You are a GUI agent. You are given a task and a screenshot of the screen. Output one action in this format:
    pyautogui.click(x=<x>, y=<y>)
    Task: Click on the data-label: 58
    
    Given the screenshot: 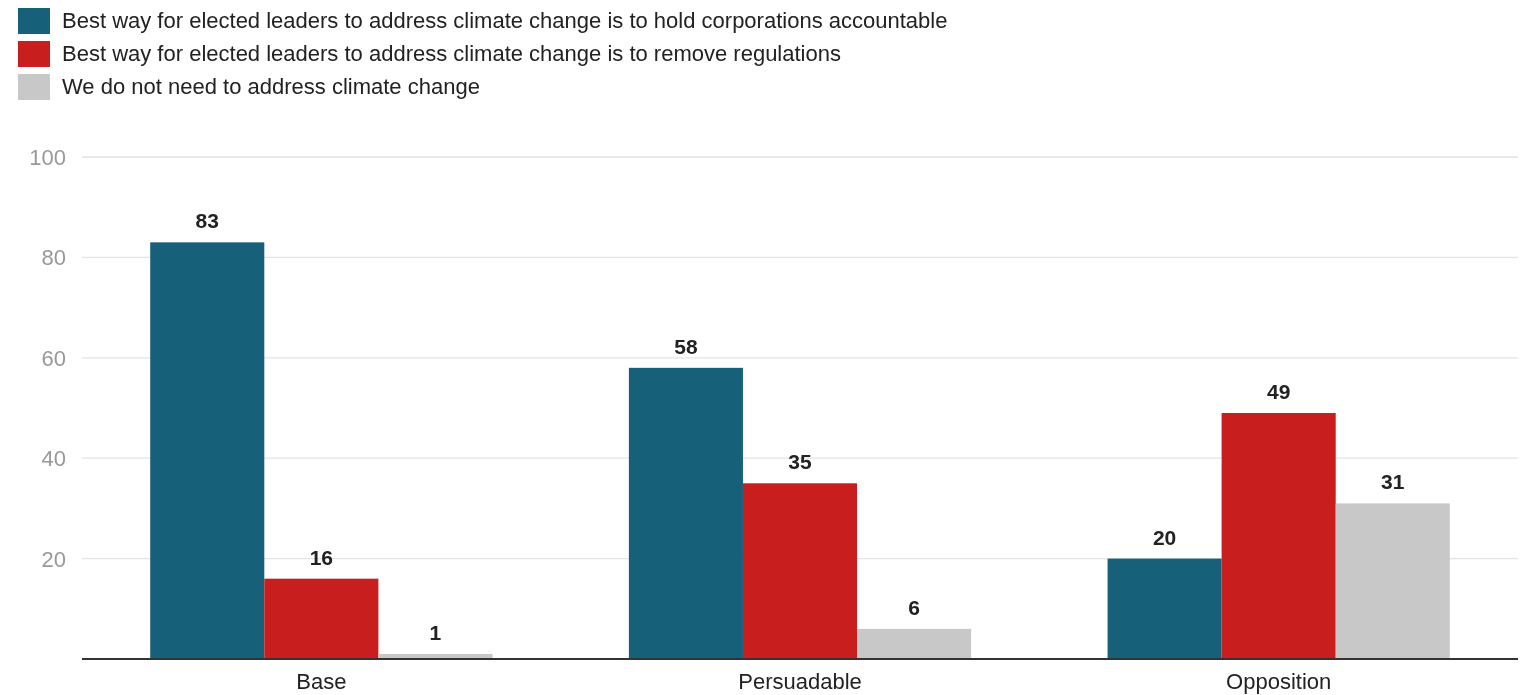 What is the action you would take?
    pyautogui.click(x=686, y=346)
    